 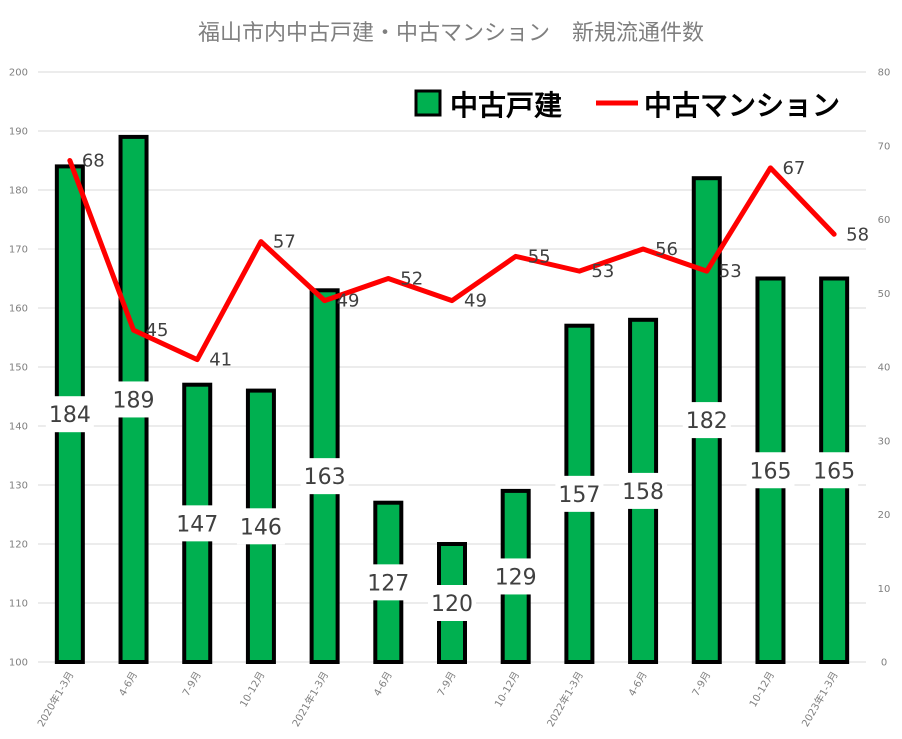 I want to click on line-data-label: 58, so click(x=857, y=234).